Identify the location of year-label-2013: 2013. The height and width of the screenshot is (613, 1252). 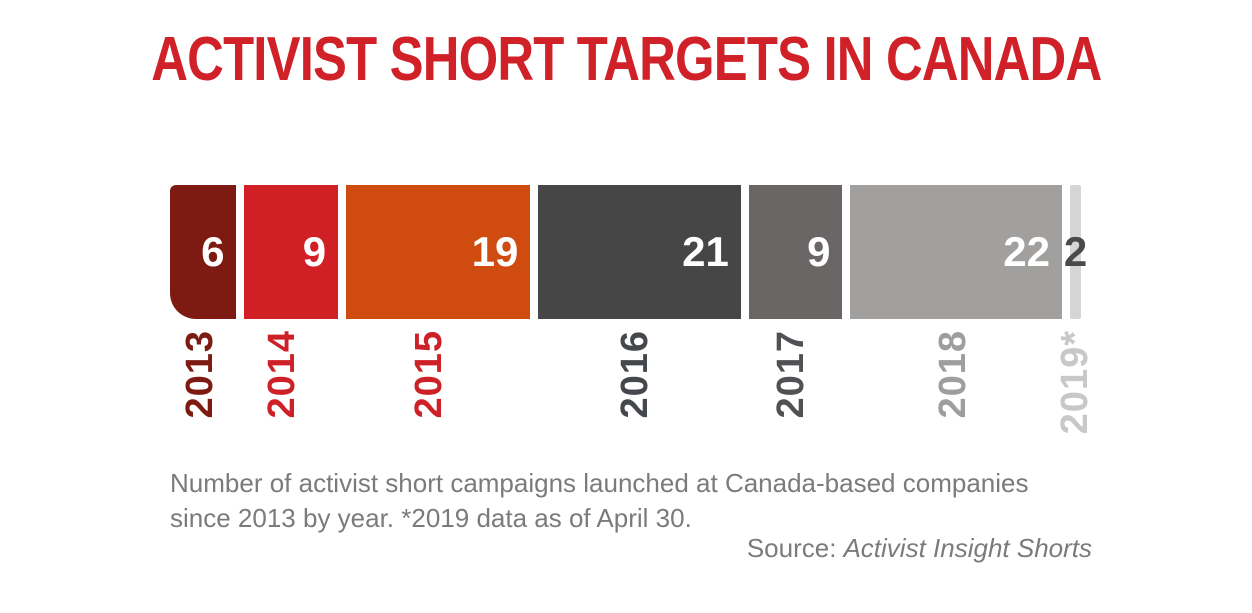
(199, 374).